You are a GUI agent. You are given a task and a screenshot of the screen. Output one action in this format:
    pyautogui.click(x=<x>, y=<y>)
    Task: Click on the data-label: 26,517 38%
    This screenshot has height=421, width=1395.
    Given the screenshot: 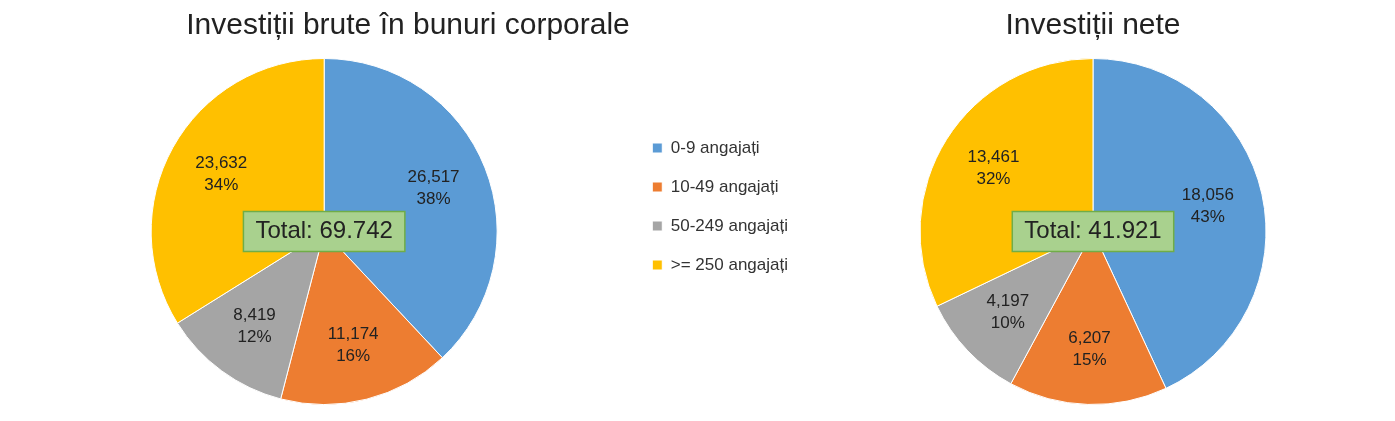 What is the action you would take?
    pyautogui.click(x=433, y=187)
    